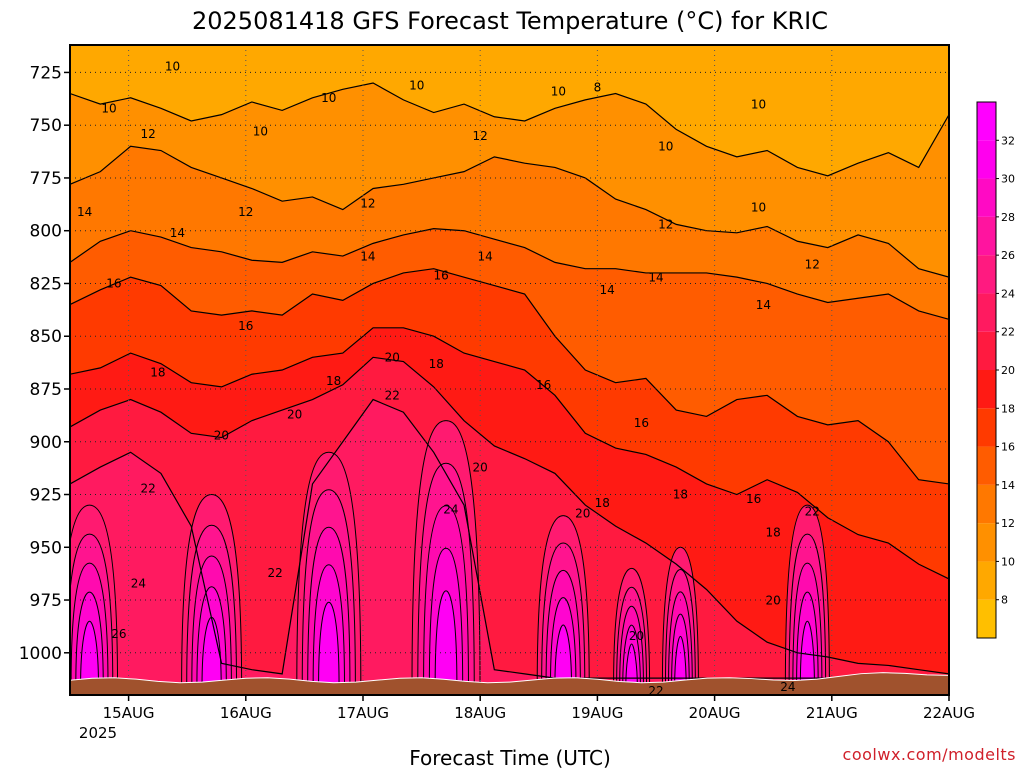 The width and height of the screenshot is (1024, 768). What do you see at coordinates (363, 713) in the screenshot?
I see `x-tick-label: 17AUG` at bounding box center [363, 713].